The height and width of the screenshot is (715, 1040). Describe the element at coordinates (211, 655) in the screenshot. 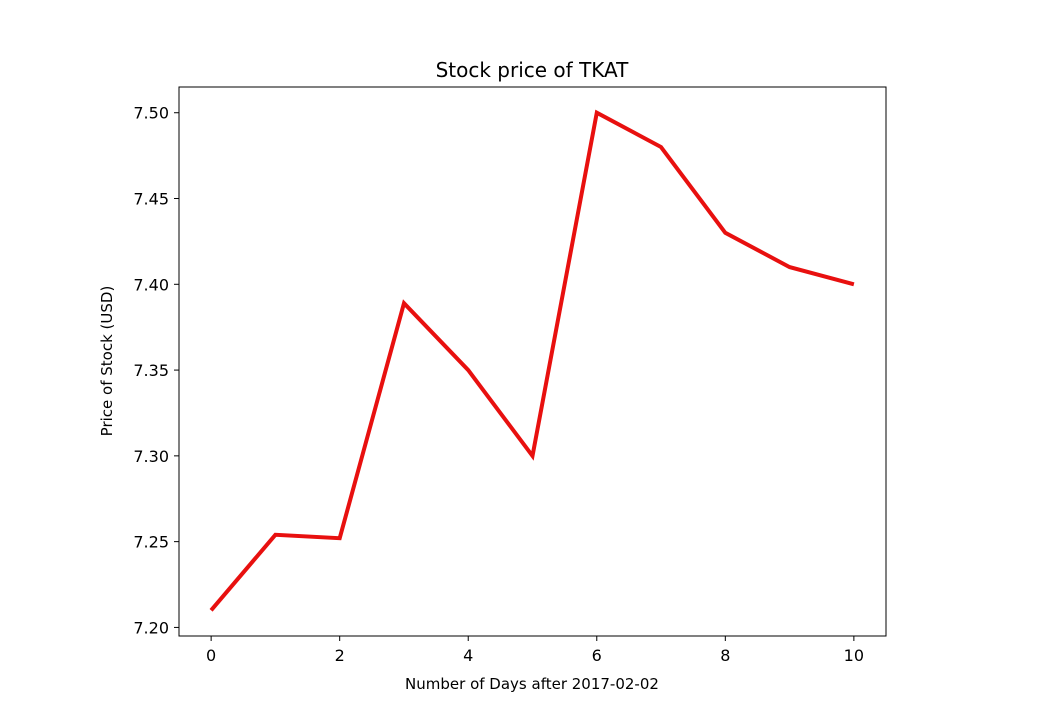

I see `x-tick-label: 0` at that location.